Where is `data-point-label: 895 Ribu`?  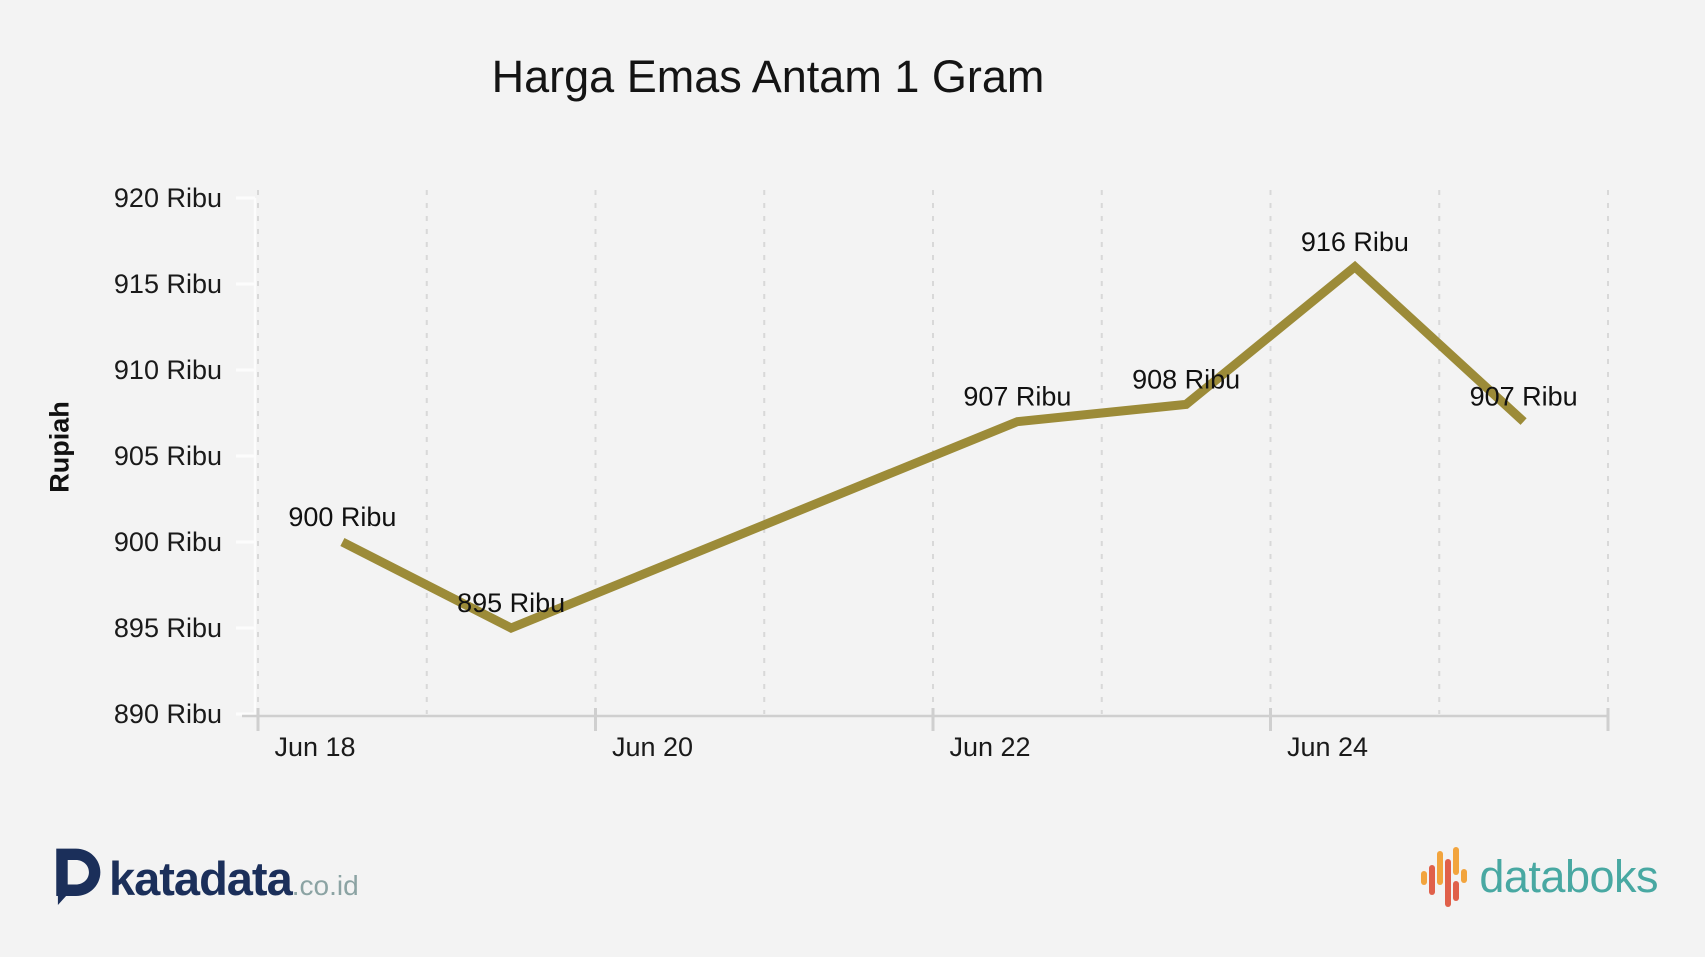
data-point-label: 895 Ribu is located at coordinates (511, 603).